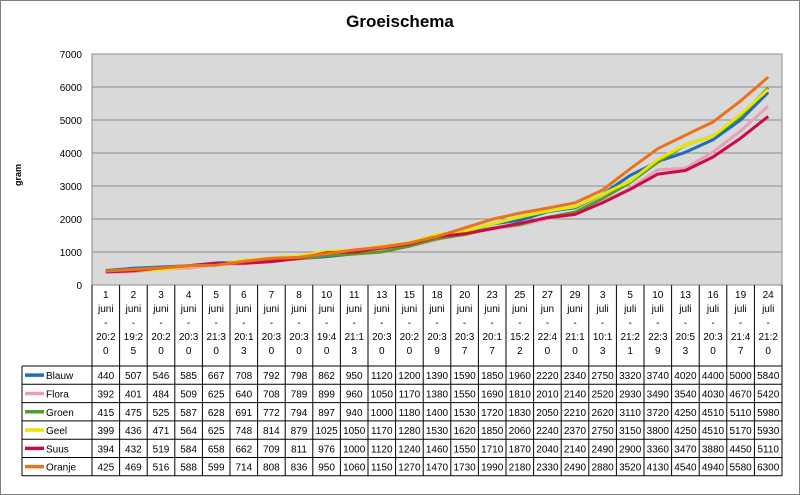 Image resolution: width=800 pixels, height=495 pixels. I want to click on x-tick-label: 8, so click(299, 295).